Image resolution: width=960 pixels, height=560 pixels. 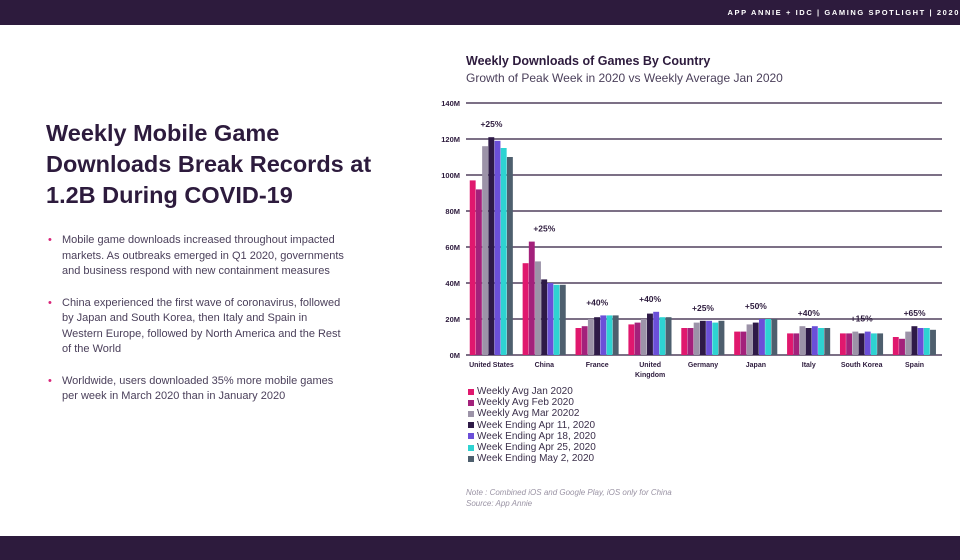 I want to click on growth-label: +50%, so click(x=756, y=306).